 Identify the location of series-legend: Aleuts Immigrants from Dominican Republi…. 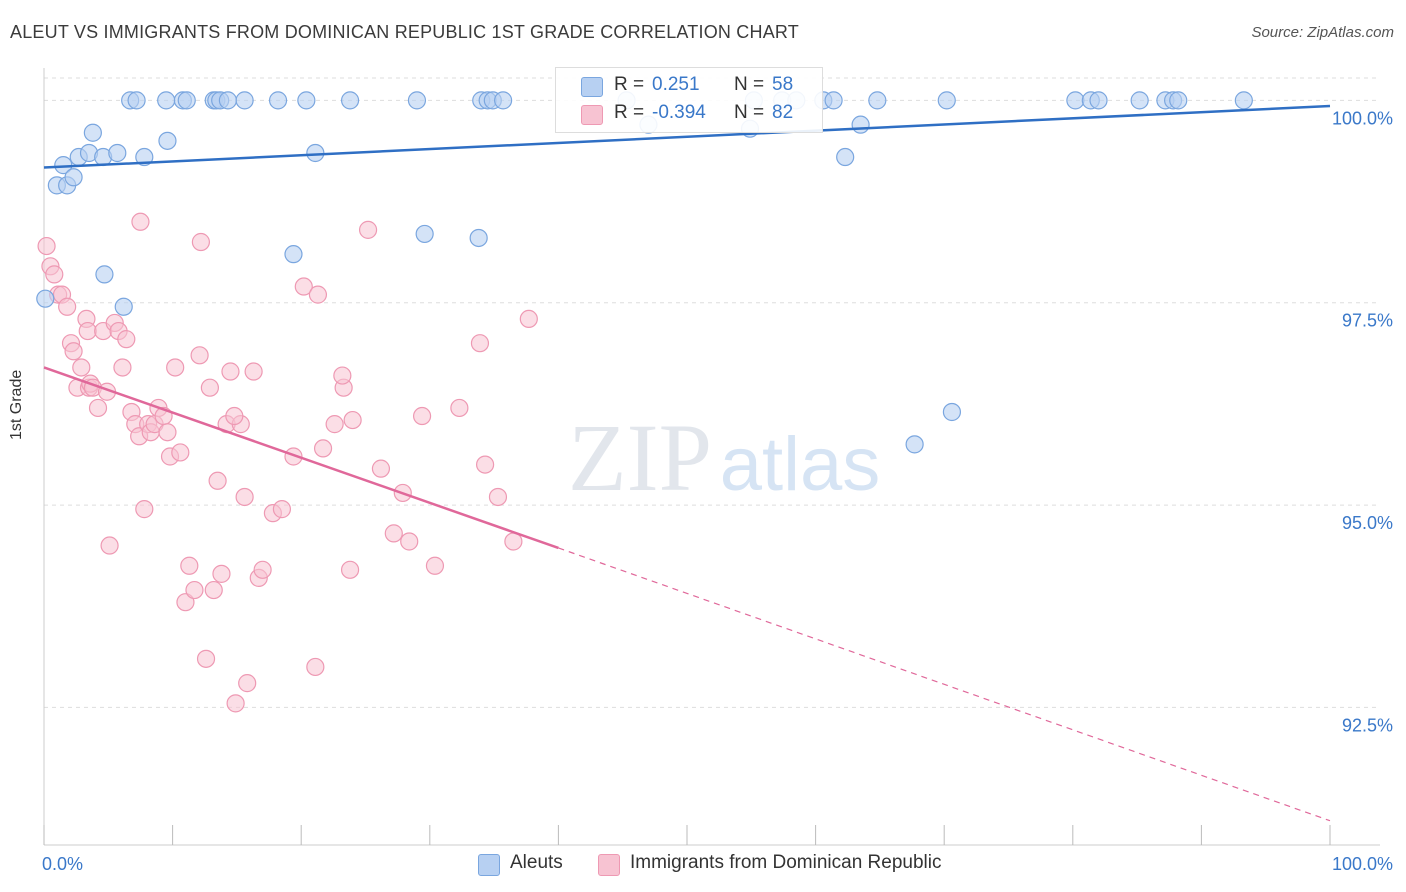
(703, 865).